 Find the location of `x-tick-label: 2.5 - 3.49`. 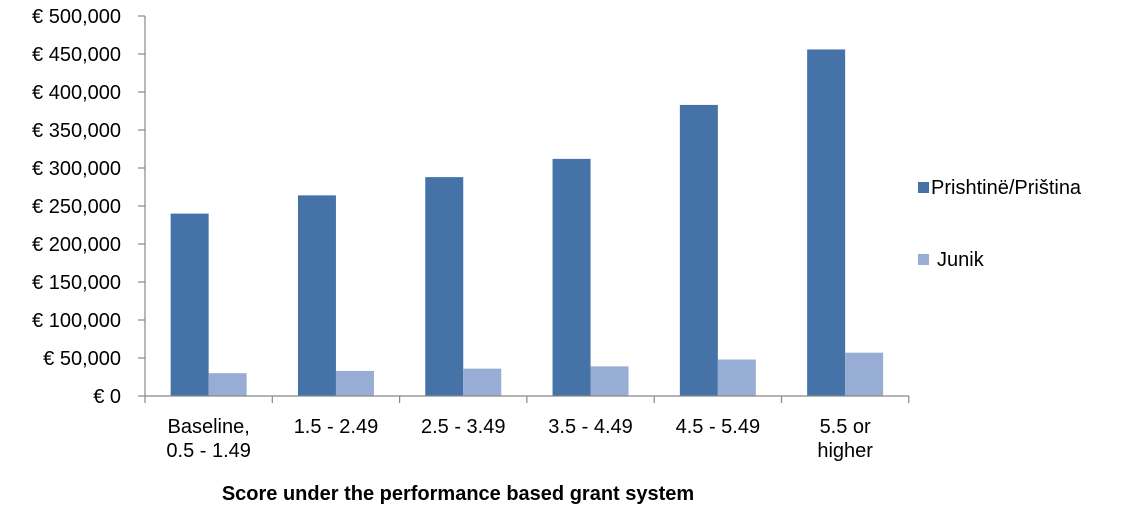

x-tick-label: 2.5 - 3.49 is located at coordinates (463, 427).